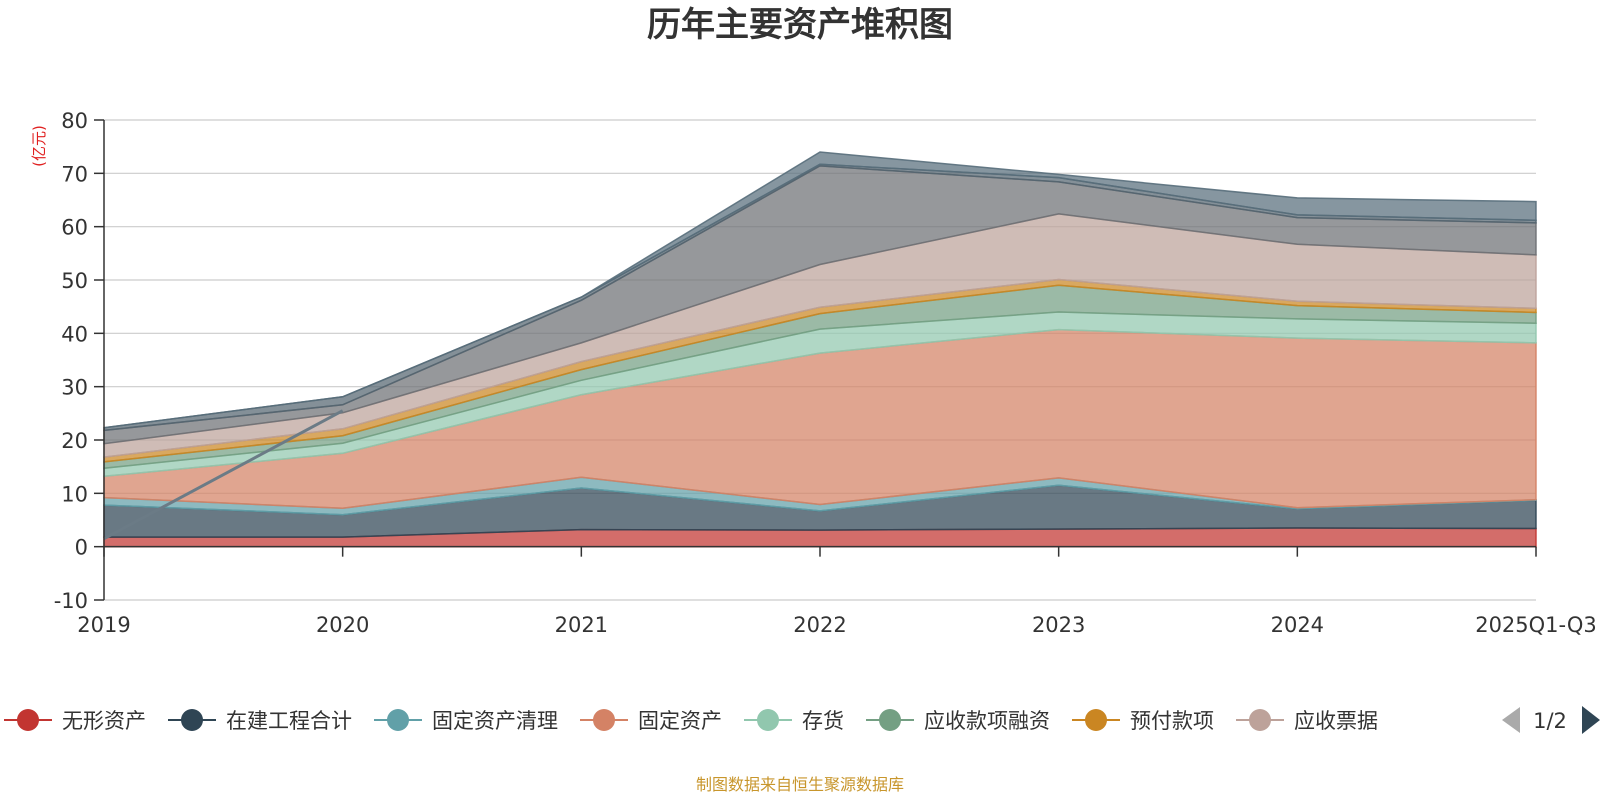  What do you see at coordinates (819, 625) in the screenshot?
I see `x-tick-label: 2022` at bounding box center [819, 625].